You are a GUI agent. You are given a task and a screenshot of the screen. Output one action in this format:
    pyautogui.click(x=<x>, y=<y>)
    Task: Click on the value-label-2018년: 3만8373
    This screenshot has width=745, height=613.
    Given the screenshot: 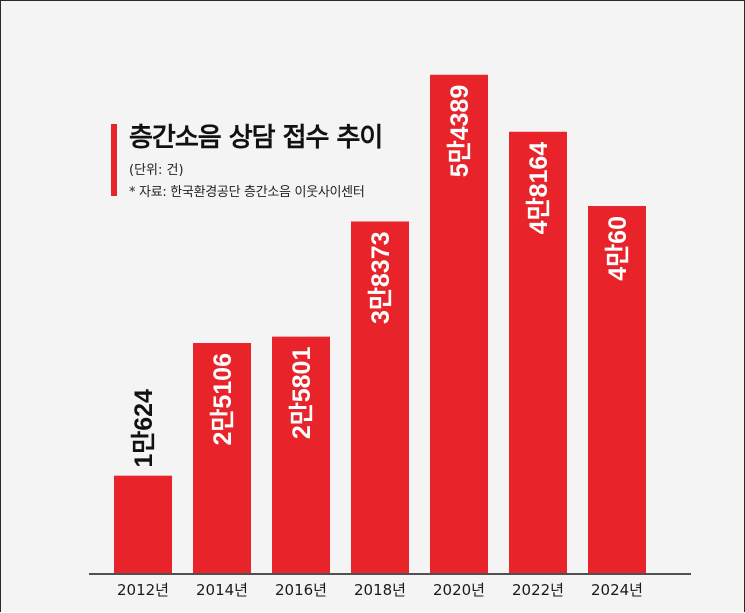 What is the action you would take?
    pyautogui.click(x=381, y=277)
    